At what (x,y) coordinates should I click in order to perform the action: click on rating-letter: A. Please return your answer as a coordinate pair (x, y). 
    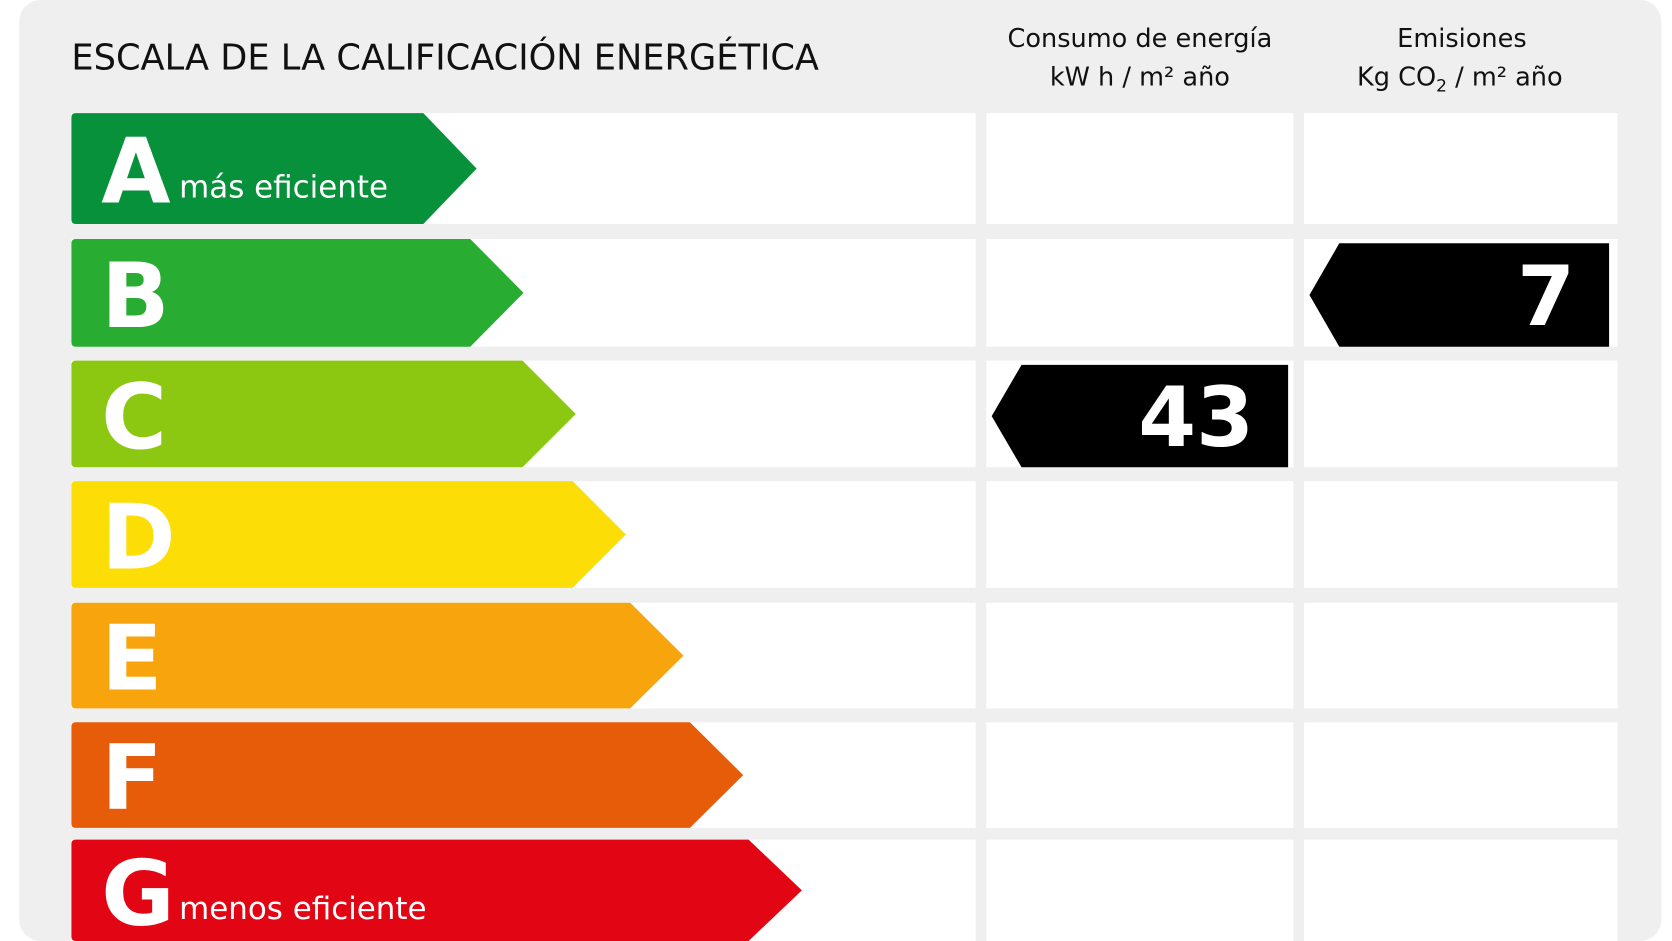
    Looking at the image, I should click on (135, 173).